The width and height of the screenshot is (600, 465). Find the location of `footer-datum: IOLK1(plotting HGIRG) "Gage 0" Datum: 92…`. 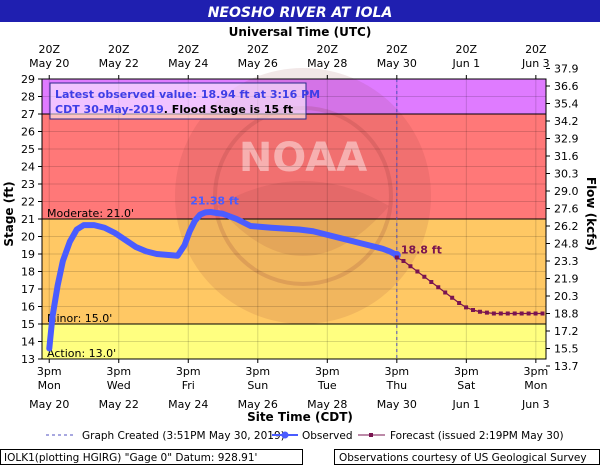

footer-datum: IOLK1(plotting HGIRG) "Gage 0" Datum: 92… is located at coordinates (130, 458).